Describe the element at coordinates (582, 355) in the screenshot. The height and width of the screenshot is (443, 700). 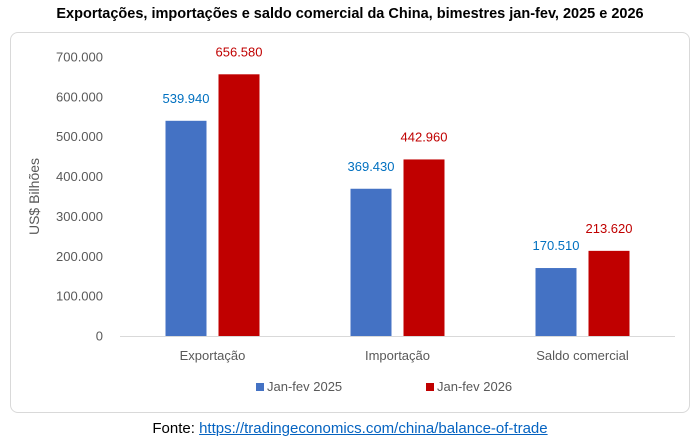
I see `x-tick-label: Saldo comercial` at that location.